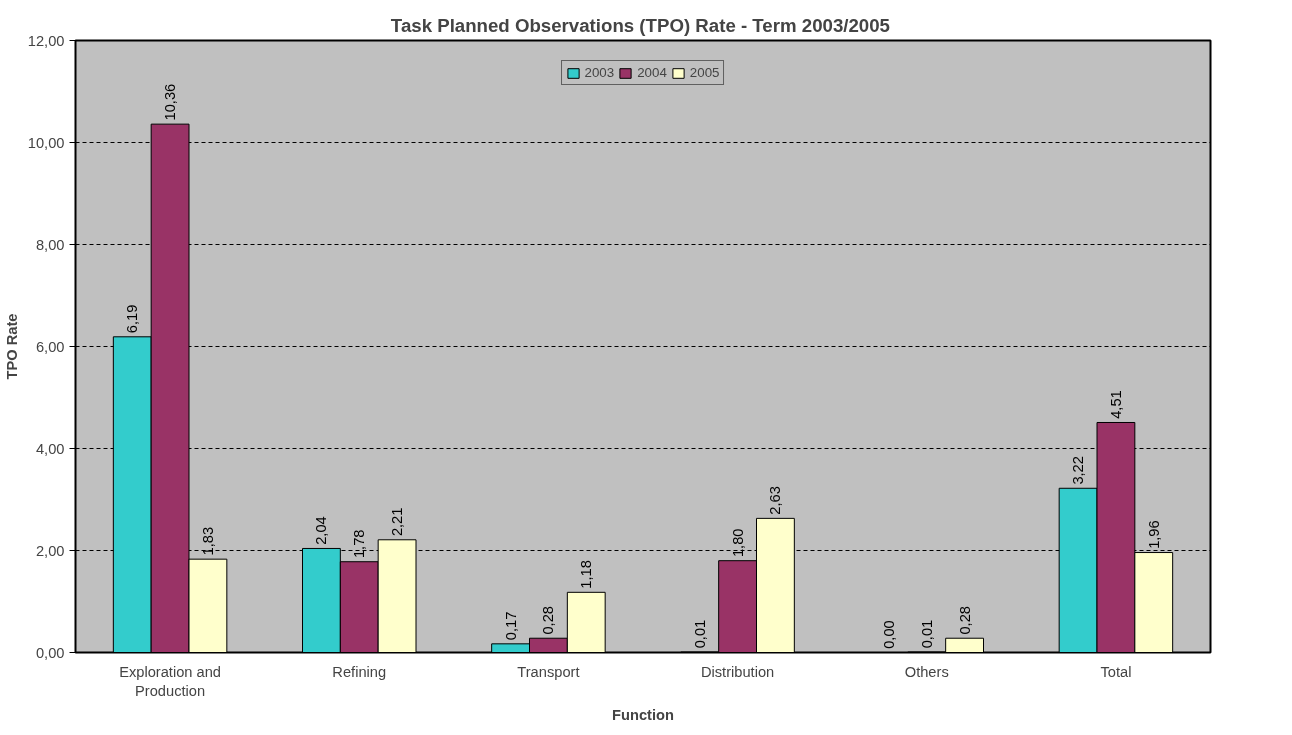  I want to click on y-tick-label: 0,00, so click(50, 652).